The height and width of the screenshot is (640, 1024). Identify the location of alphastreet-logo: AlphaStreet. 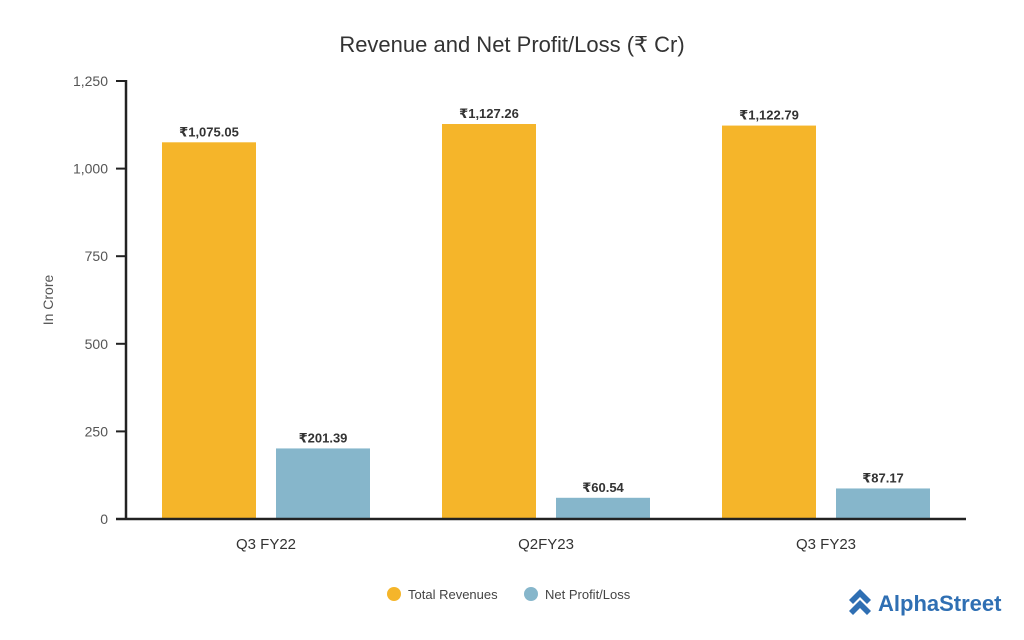
(925, 602).